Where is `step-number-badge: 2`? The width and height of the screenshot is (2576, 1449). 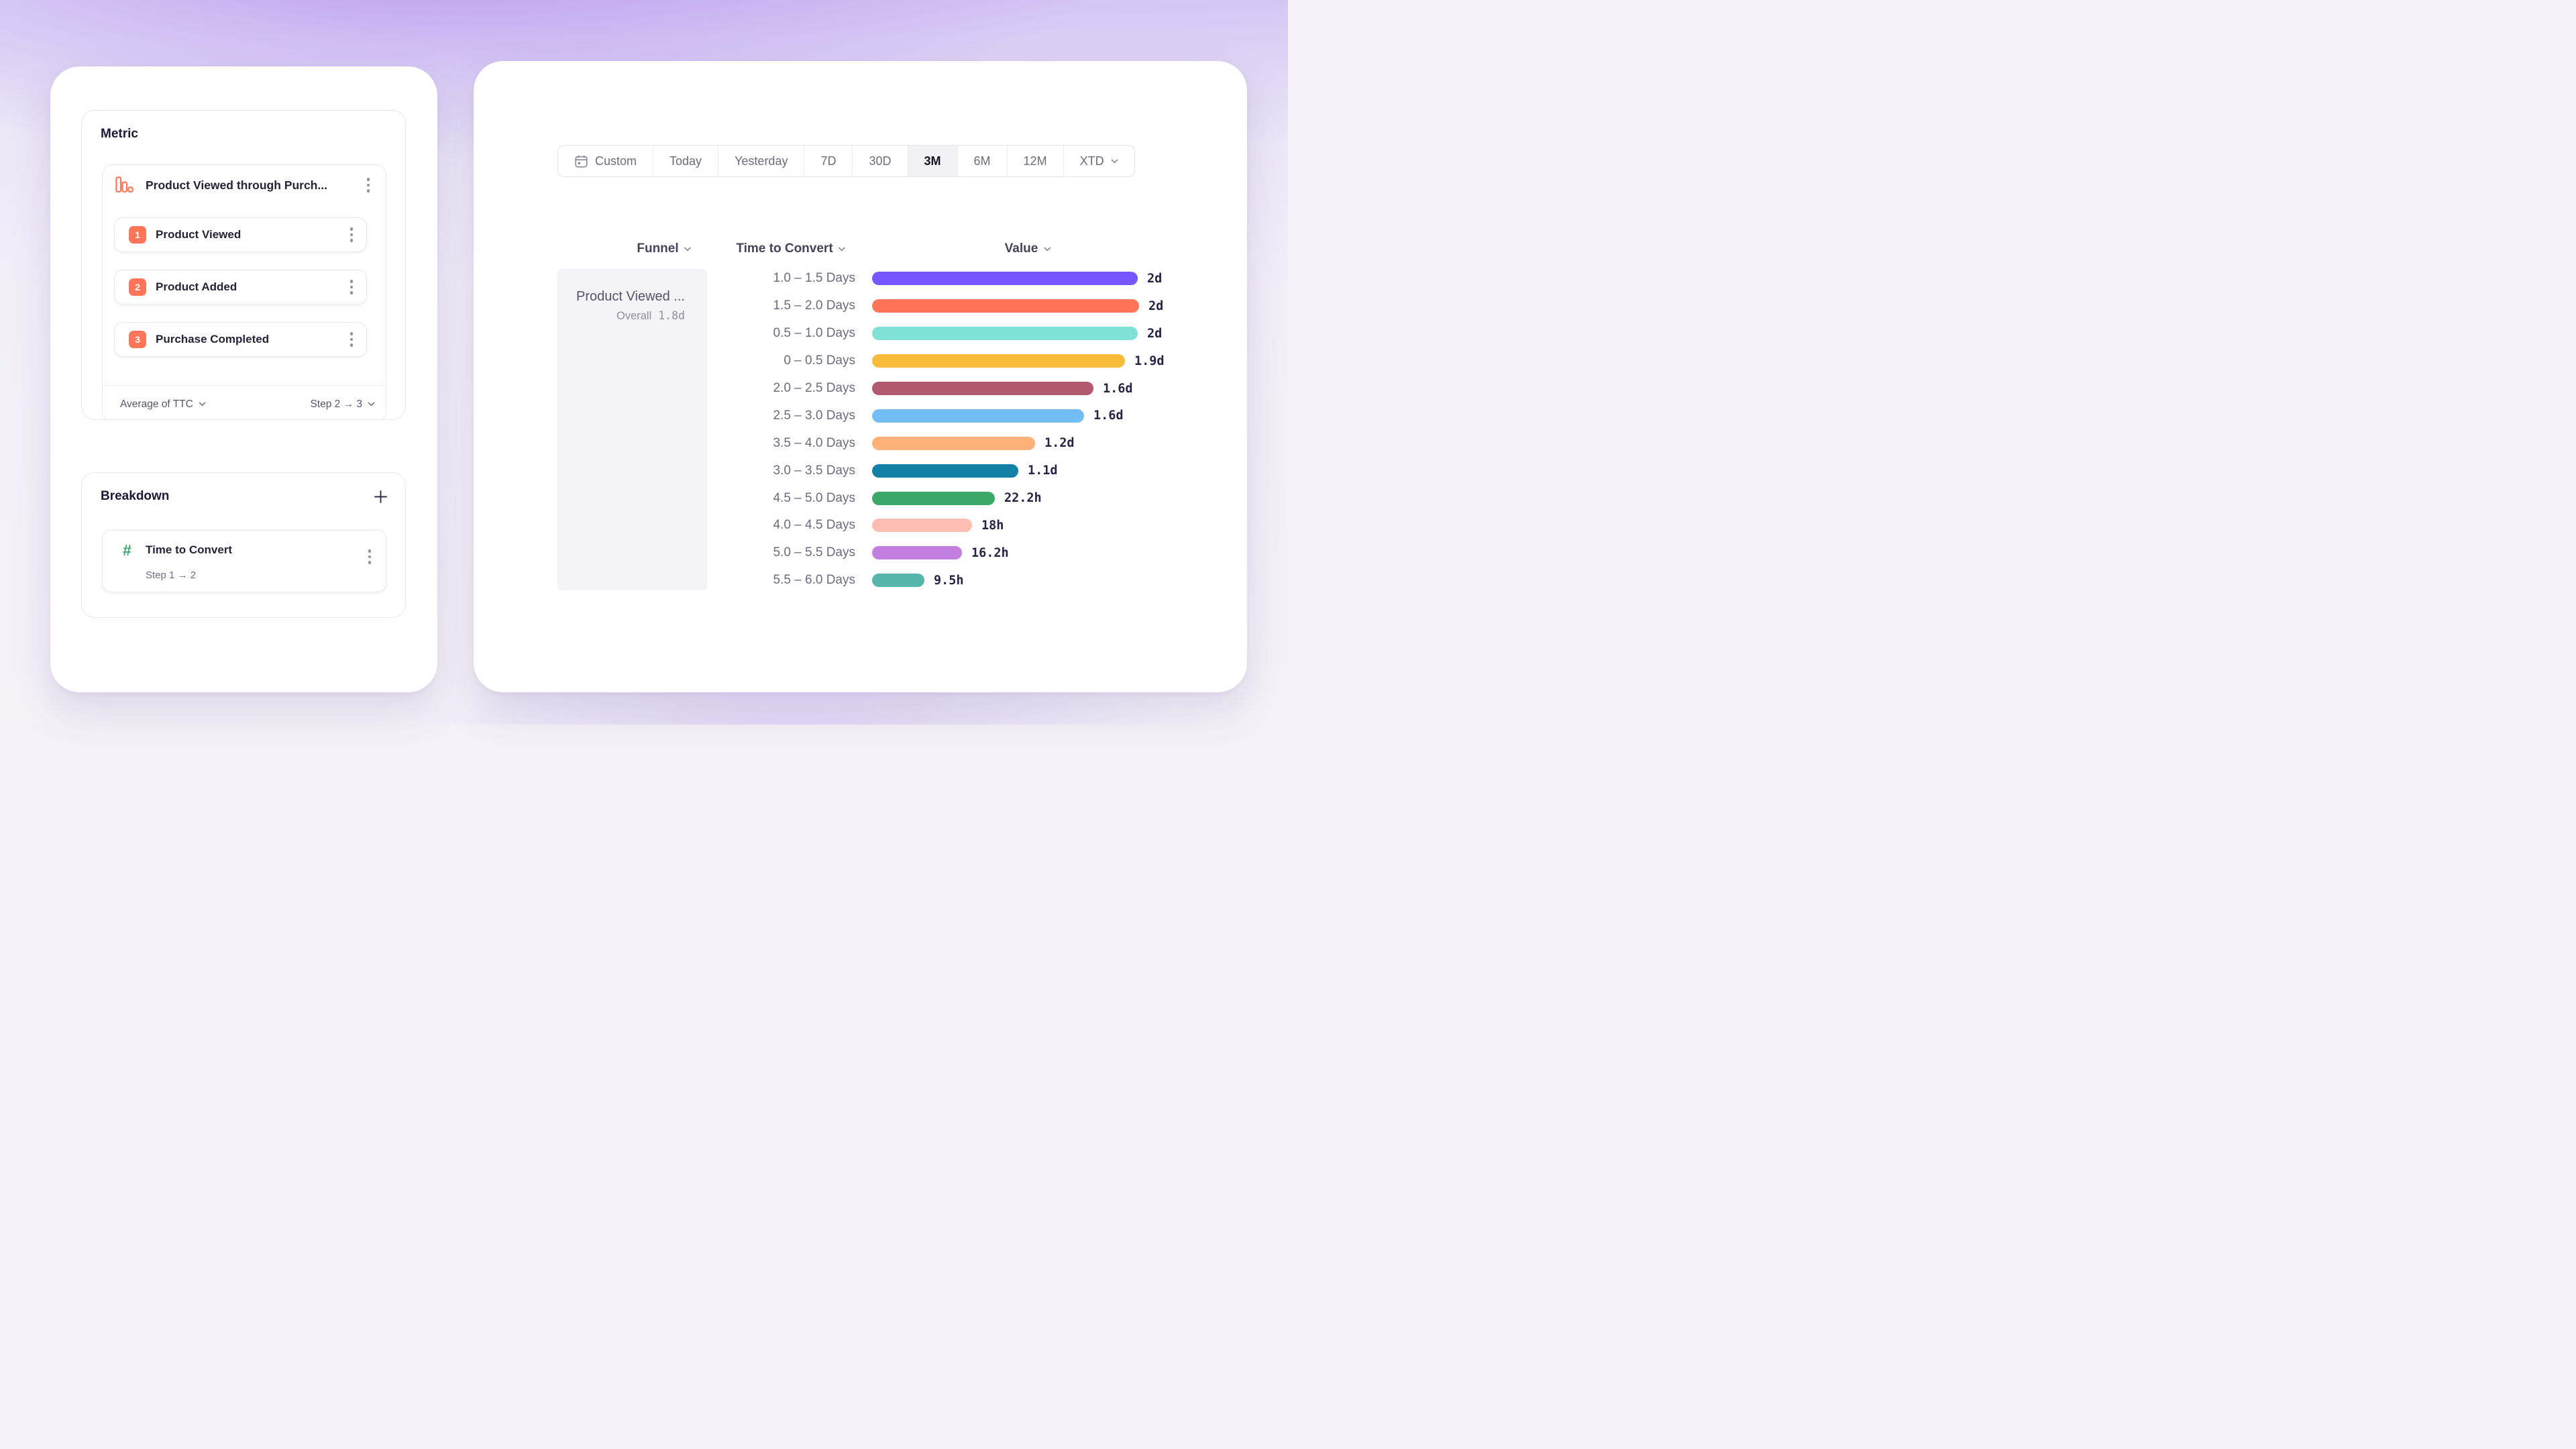
step-number-badge: 2 is located at coordinates (137, 287).